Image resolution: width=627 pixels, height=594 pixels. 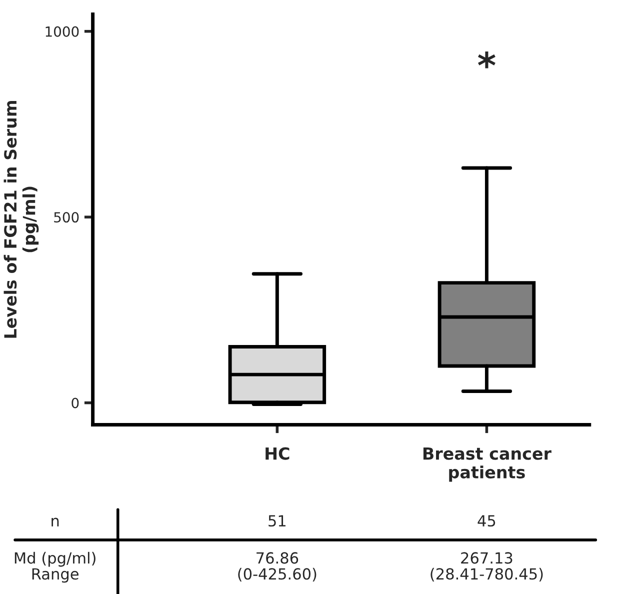 I want to click on x-tick-label: HC, so click(x=278, y=453).